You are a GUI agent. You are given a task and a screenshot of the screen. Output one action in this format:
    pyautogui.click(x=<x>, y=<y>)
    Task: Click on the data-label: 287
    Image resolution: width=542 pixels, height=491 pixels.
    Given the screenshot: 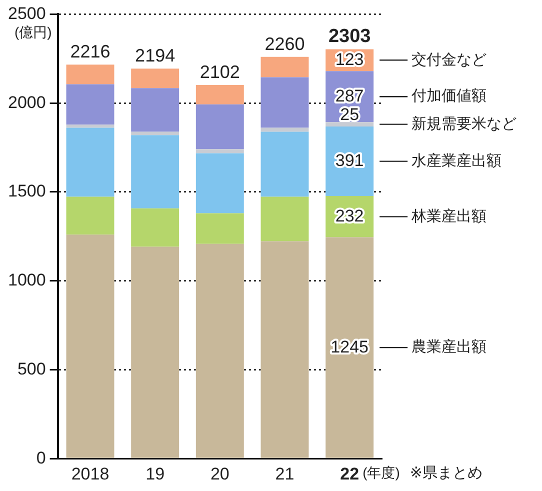 What is the action you would take?
    pyautogui.click(x=349, y=96)
    